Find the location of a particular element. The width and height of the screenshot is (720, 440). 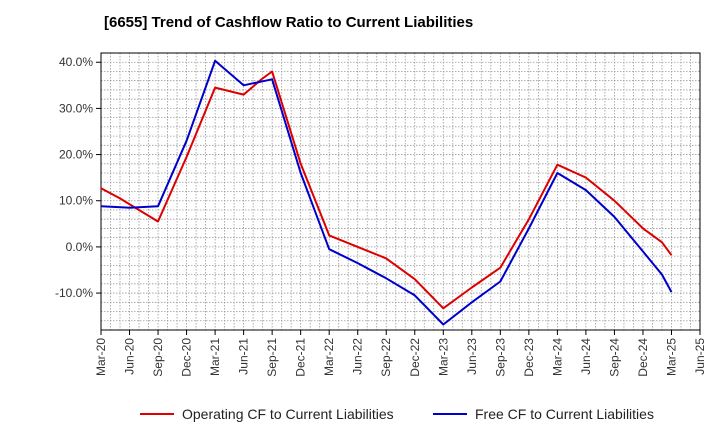

x-tick-label: Mar-21 is located at coordinates (215, 357).